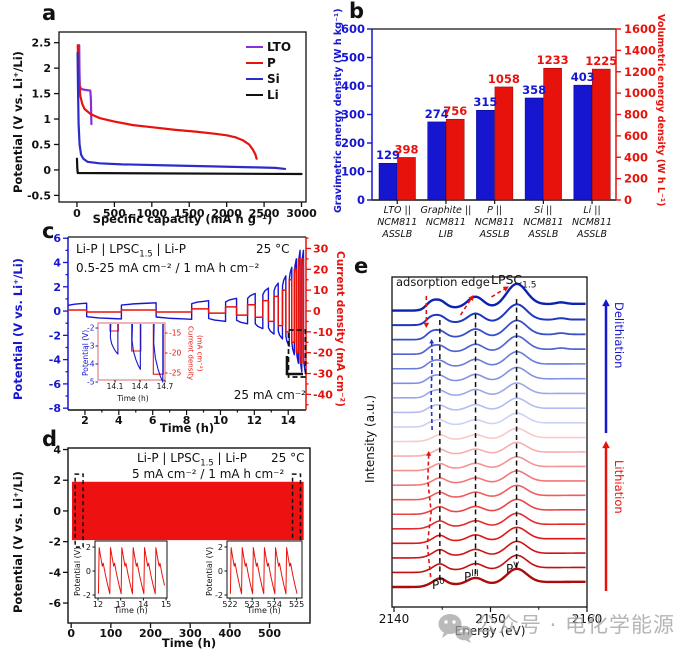 The width and height of the screenshot is (675, 659). I want to click on a-y-tick-label: 0.5, so click(42, 144).